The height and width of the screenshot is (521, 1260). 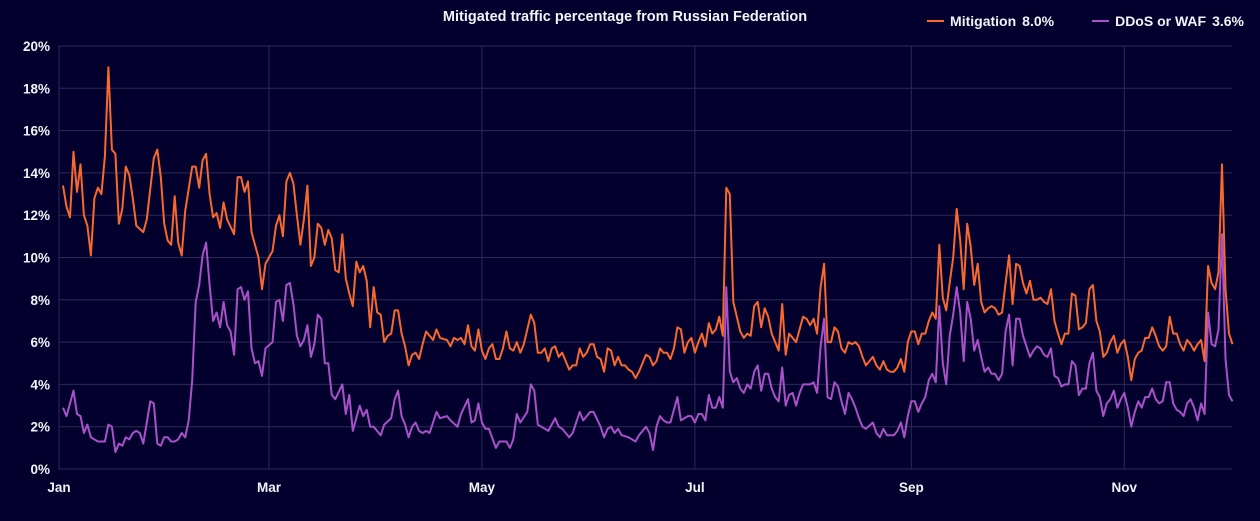 What do you see at coordinates (36, 173) in the screenshot?
I see `y-tick-label: 14%` at bounding box center [36, 173].